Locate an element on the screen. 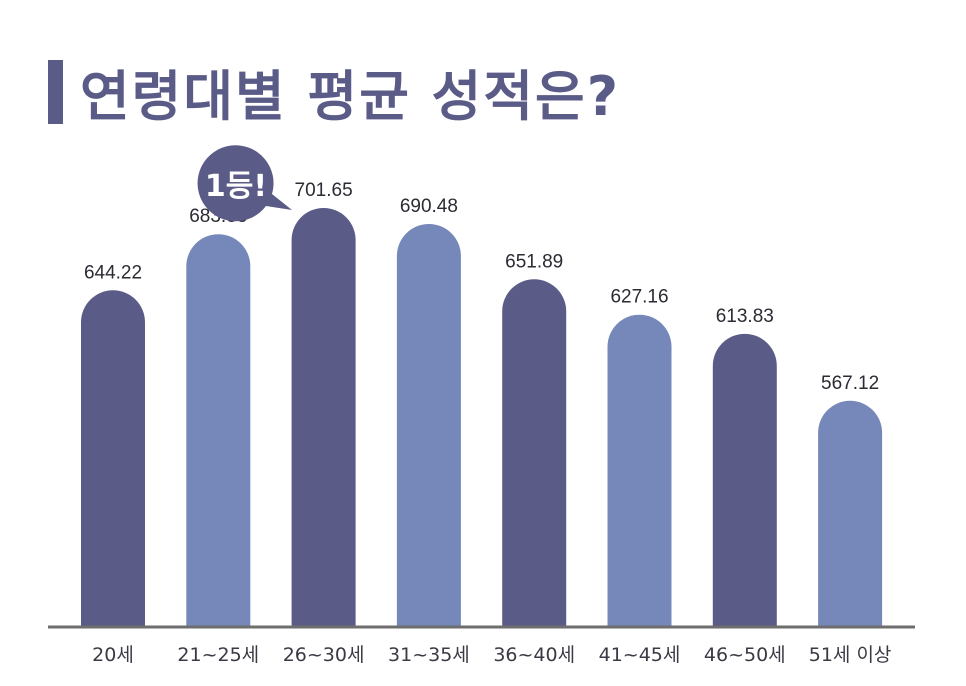 This screenshot has width=966, height=686. value-label-8: 567.12 is located at coordinates (850, 383).